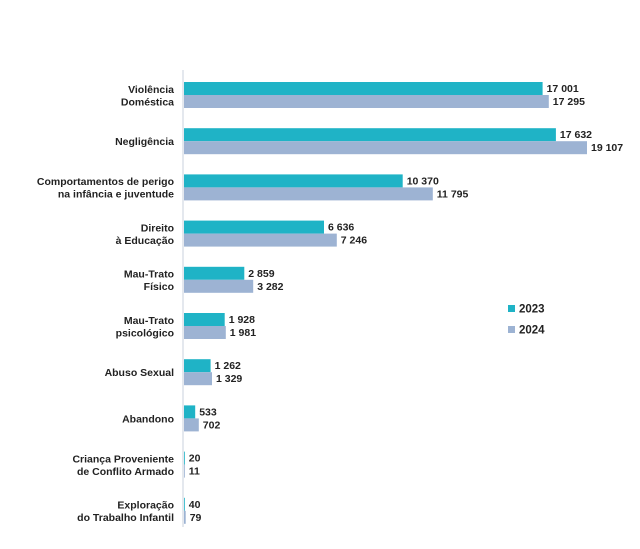 This screenshot has width=640, height=549. I want to click on category-label: Abandono, so click(148, 419).